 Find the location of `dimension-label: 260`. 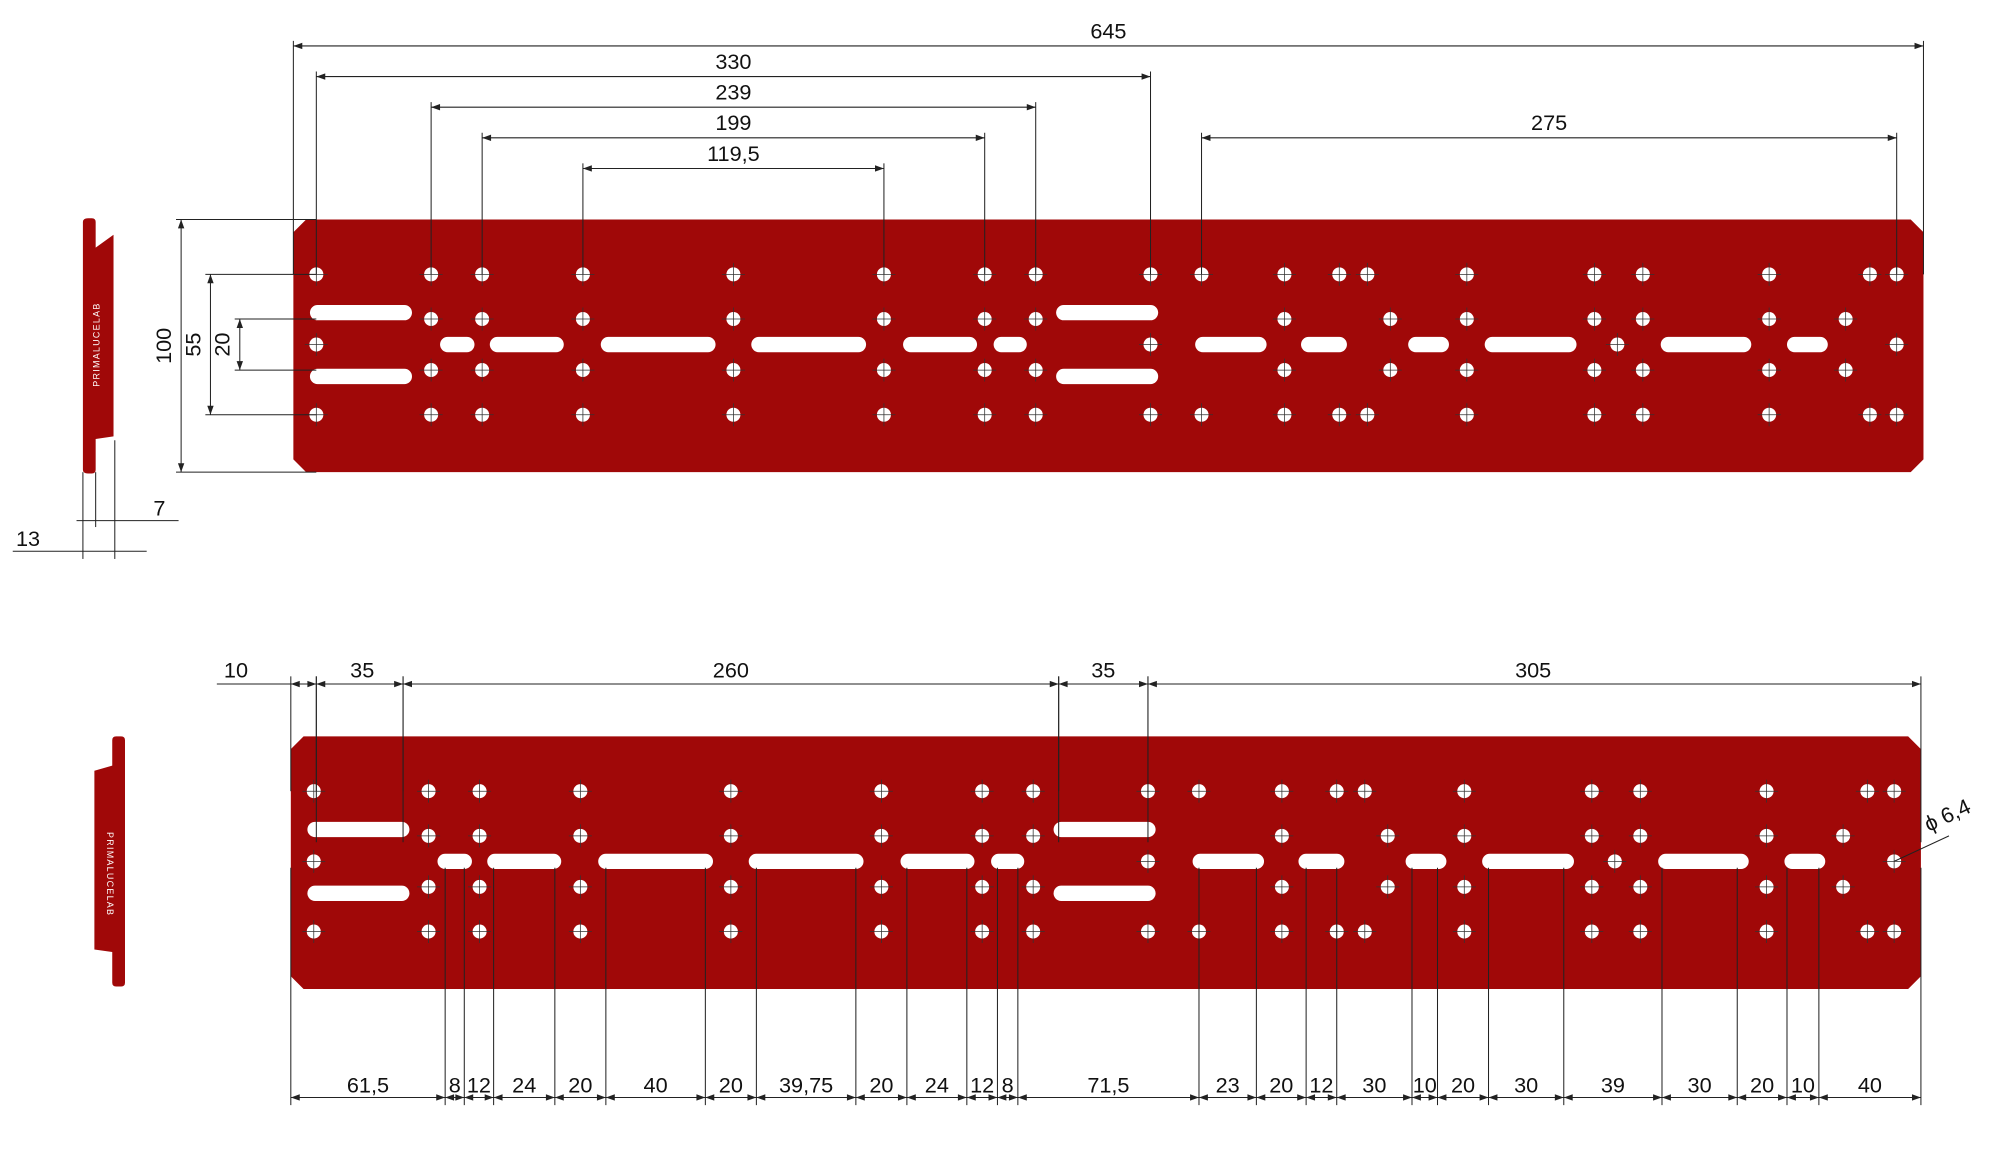

dimension-label: 260 is located at coordinates (731, 670).